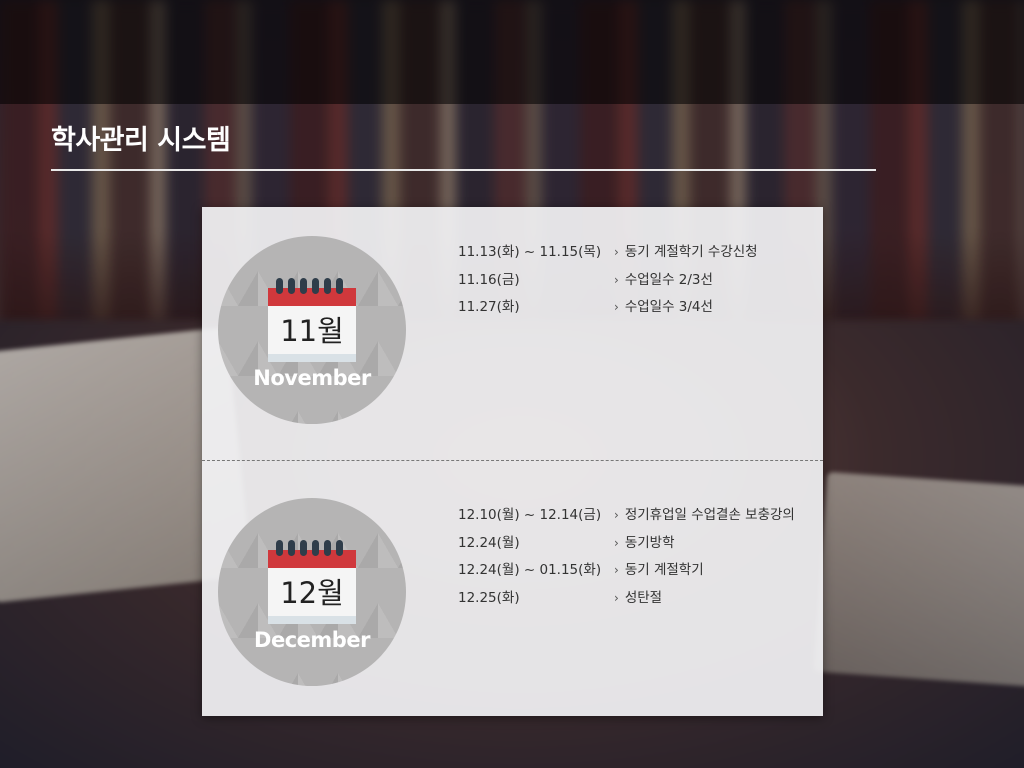 This screenshot has height=768, width=1024. Describe the element at coordinates (489, 307) in the screenshot. I see `event-date: 11.27(화)` at that location.